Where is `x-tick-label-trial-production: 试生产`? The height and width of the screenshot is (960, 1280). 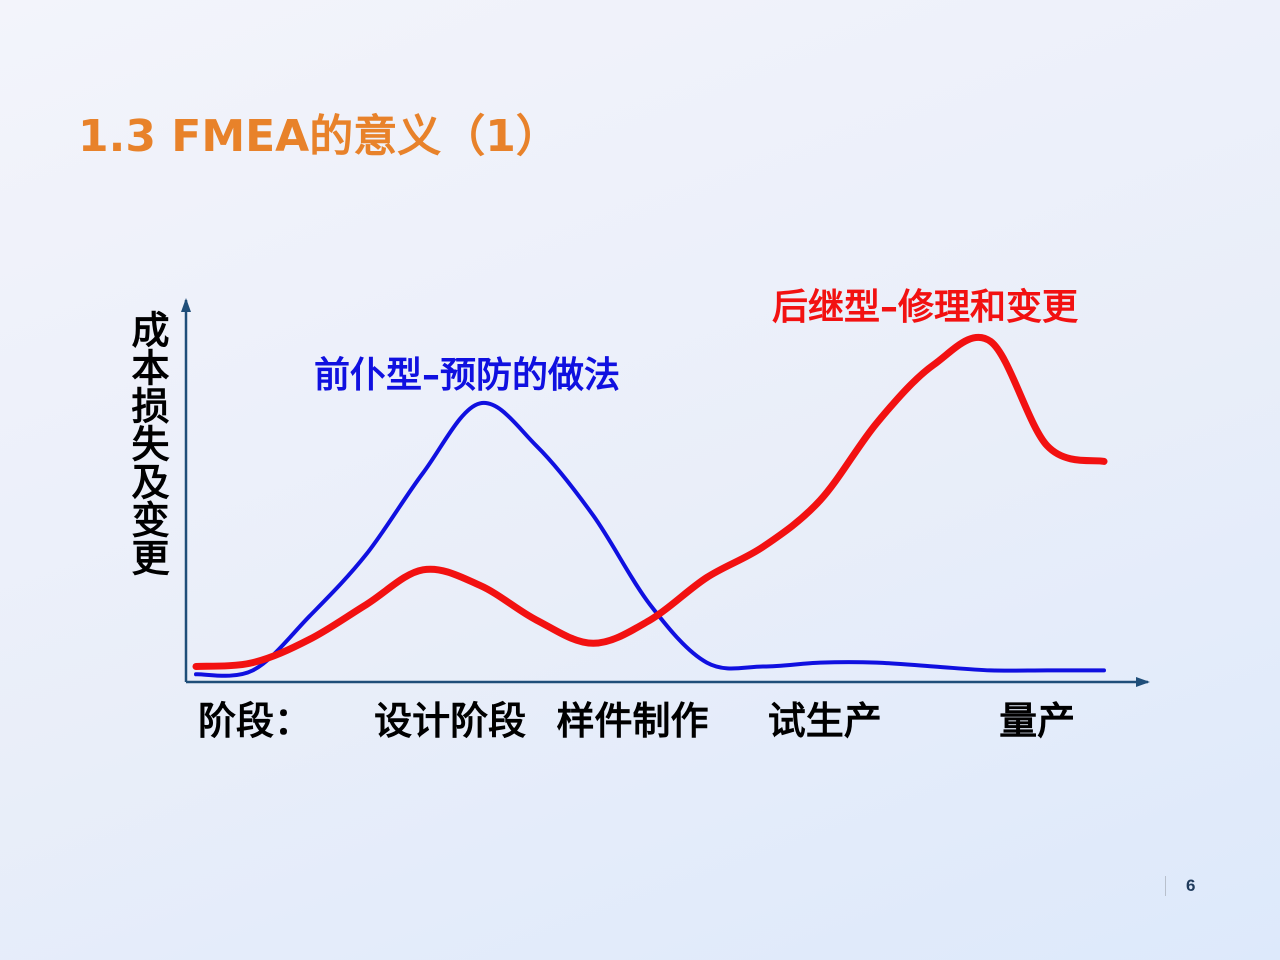
x-tick-label-trial-production: 试生产 is located at coordinates (824, 721).